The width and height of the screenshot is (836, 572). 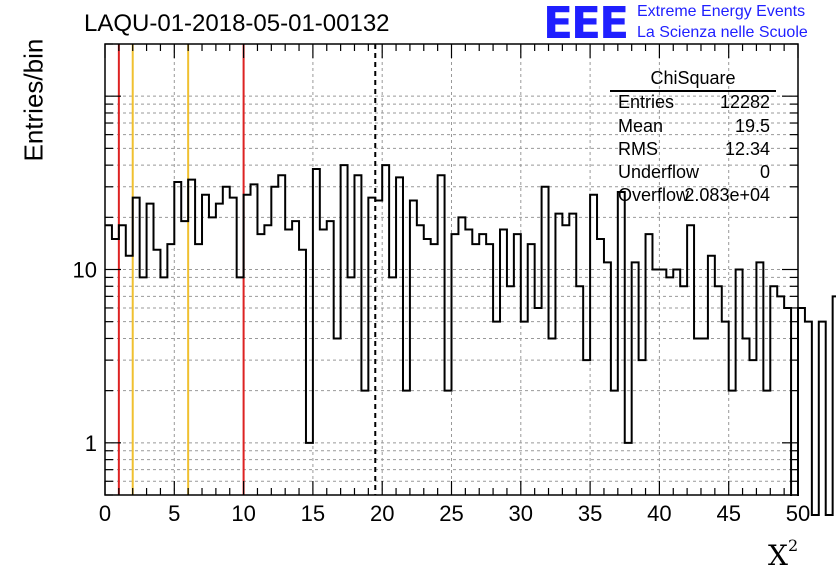 I want to click on x-tick-label: 50, so click(x=798, y=513).